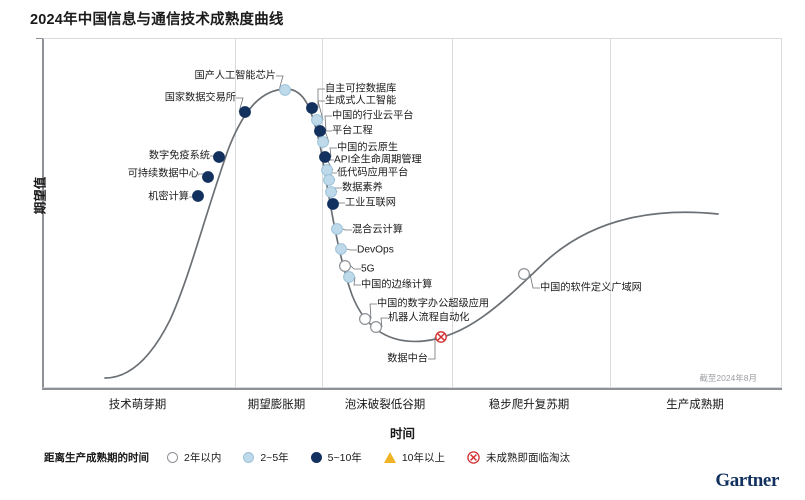  I want to click on circle-white-icon, so click(172, 457).